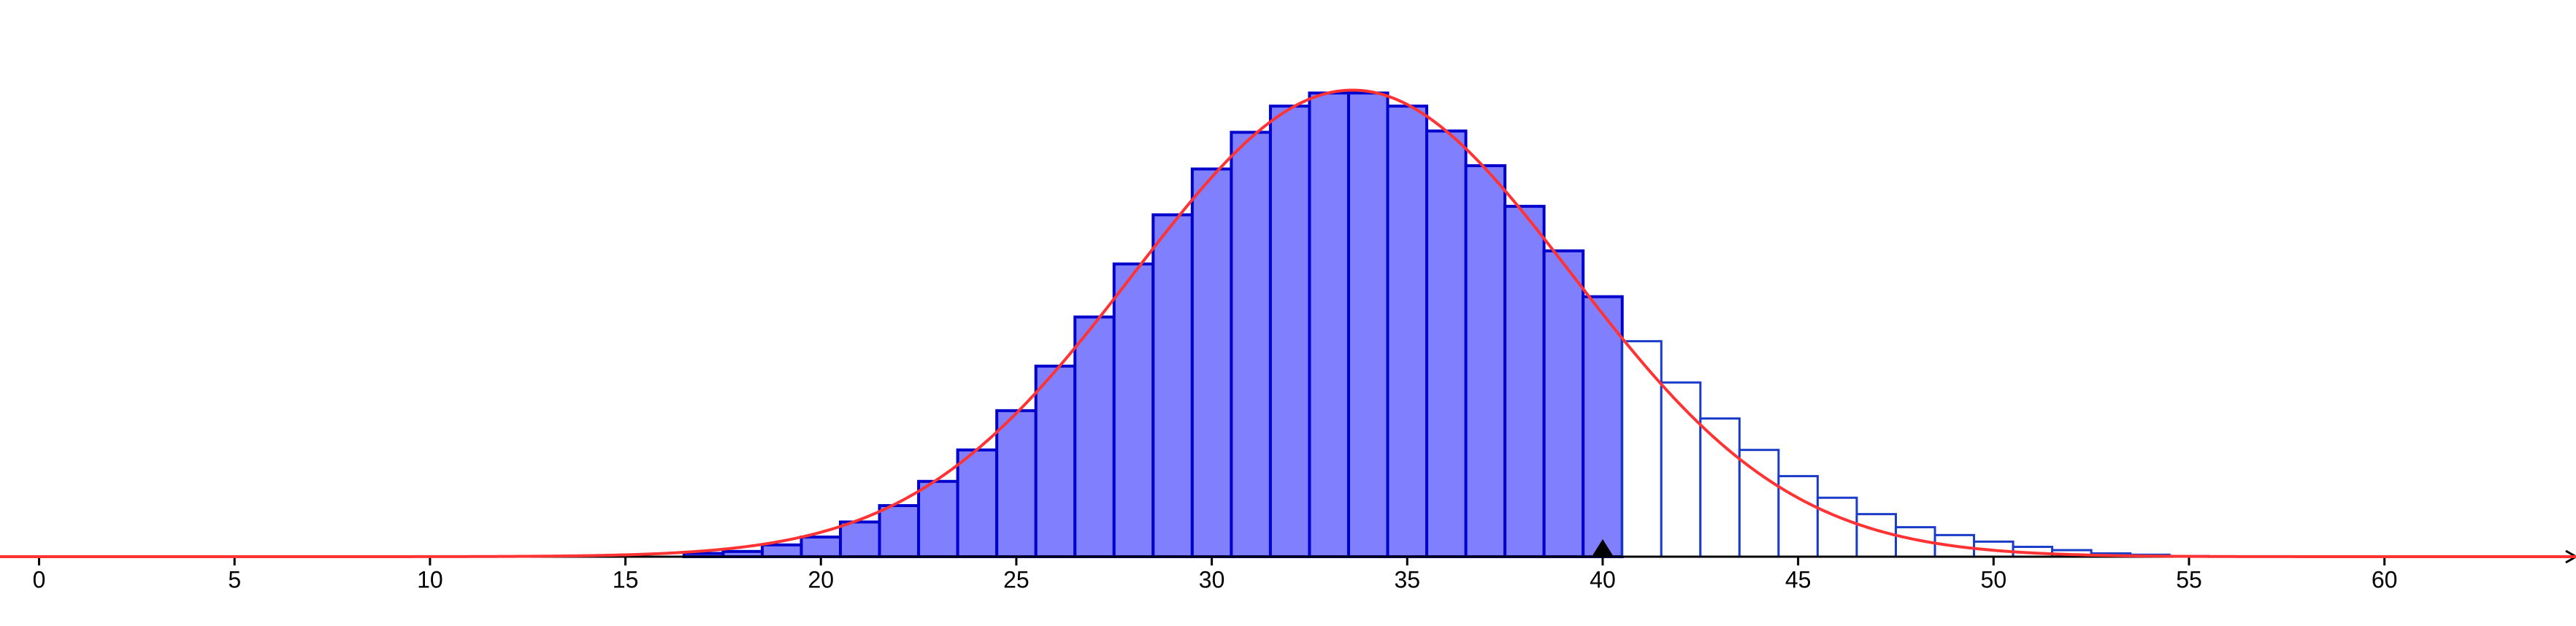  Describe the element at coordinates (1994, 579) in the screenshot. I see `x-tick-label: 50` at that location.